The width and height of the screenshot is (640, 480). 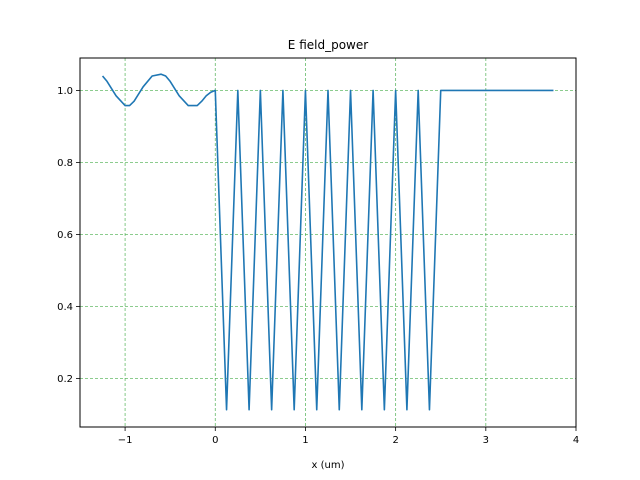 What do you see at coordinates (125, 440) in the screenshot?
I see `x-tick-label: −1` at bounding box center [125, 440].